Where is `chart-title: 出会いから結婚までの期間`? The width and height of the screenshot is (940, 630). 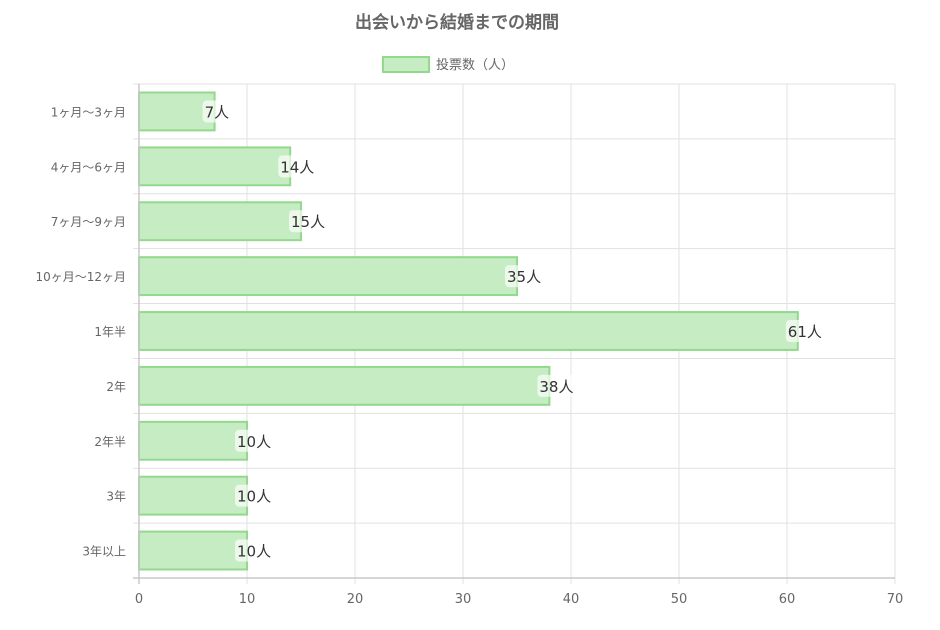 chart-title: 出会いから結婚までの期間 is located at coordinates (457, 22).